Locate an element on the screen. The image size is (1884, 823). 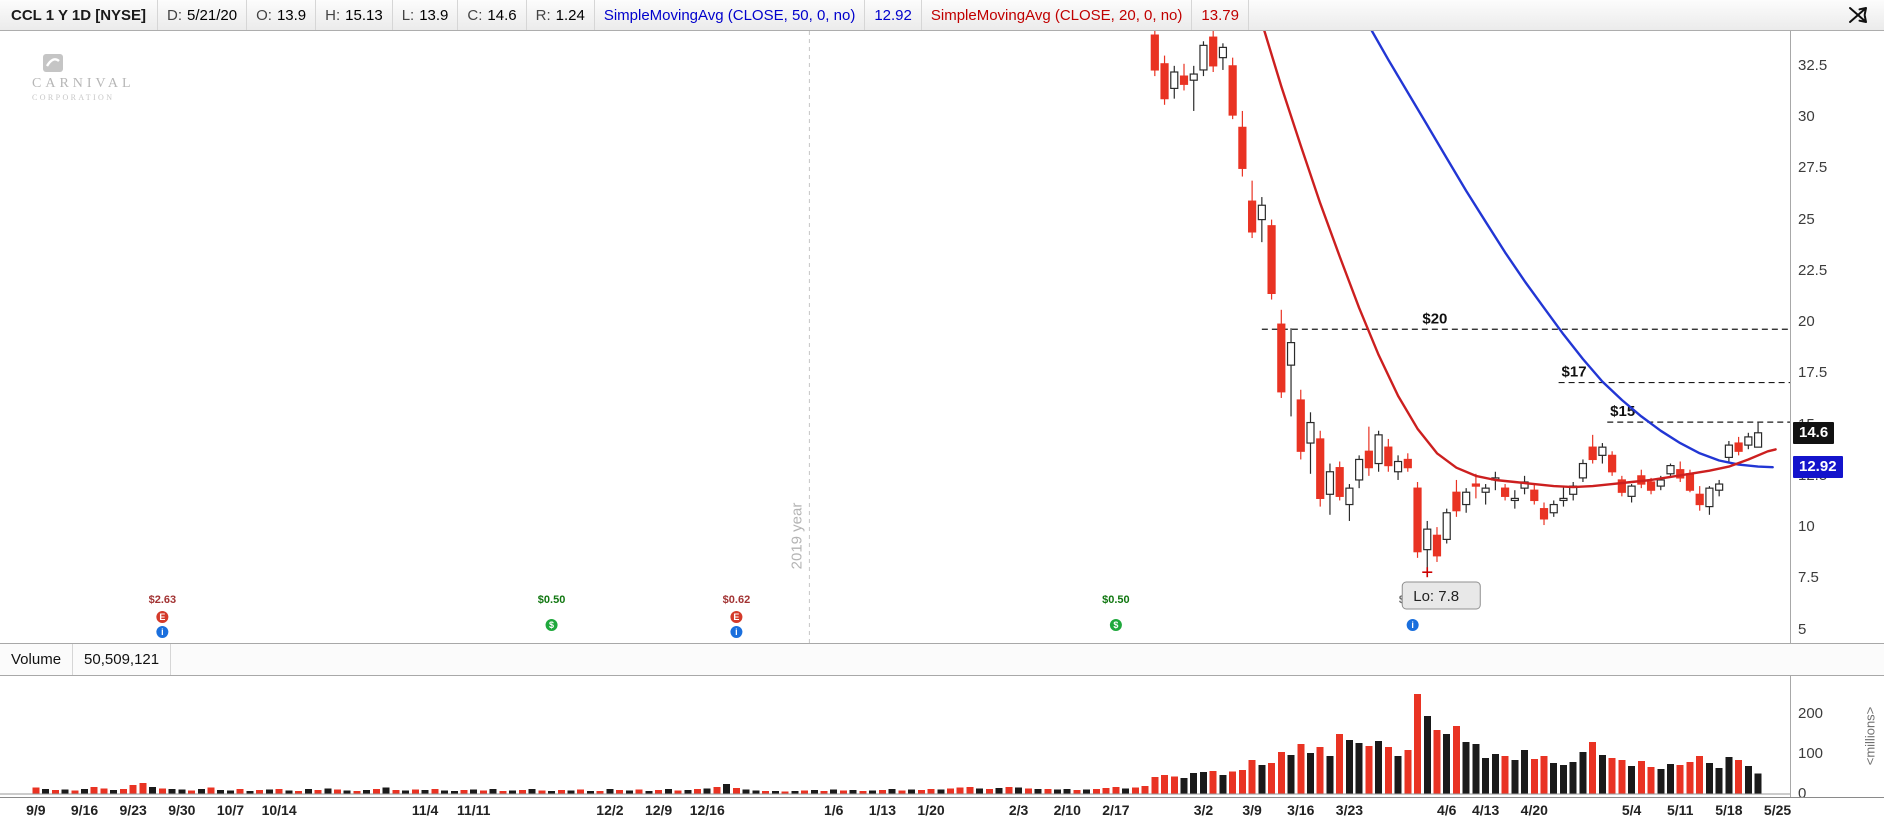
chart-tools-icon is located at coordinates (1858, 15).